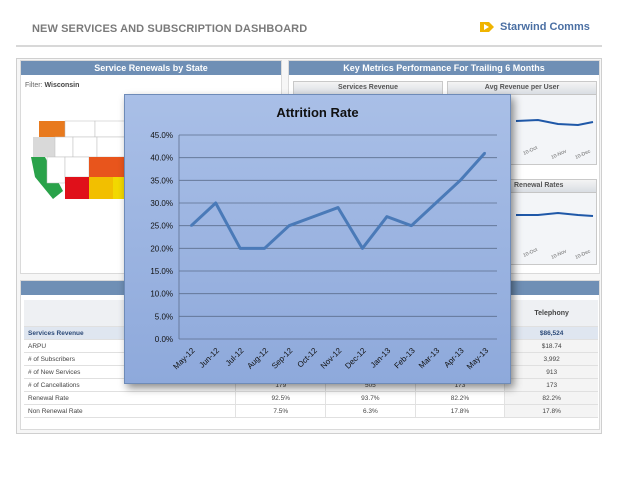 The image size is (638, 478). I want to click on y-tick-label: 25.0%, so click(161, 226).